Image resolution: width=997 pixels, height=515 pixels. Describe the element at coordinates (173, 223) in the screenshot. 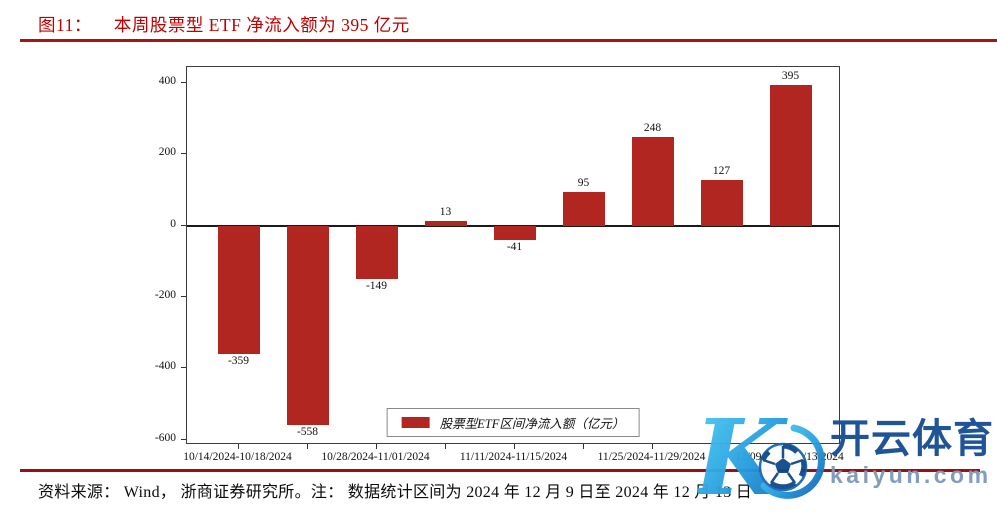

I see `y-tick-label: 0` at that location.